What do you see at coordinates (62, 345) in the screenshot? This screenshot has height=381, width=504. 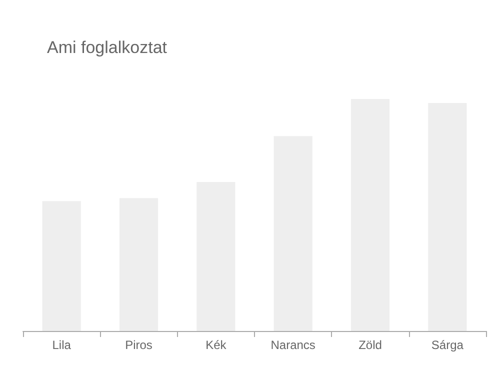 I see `x-tick-label: Lila` at bounding box center [62, 345].